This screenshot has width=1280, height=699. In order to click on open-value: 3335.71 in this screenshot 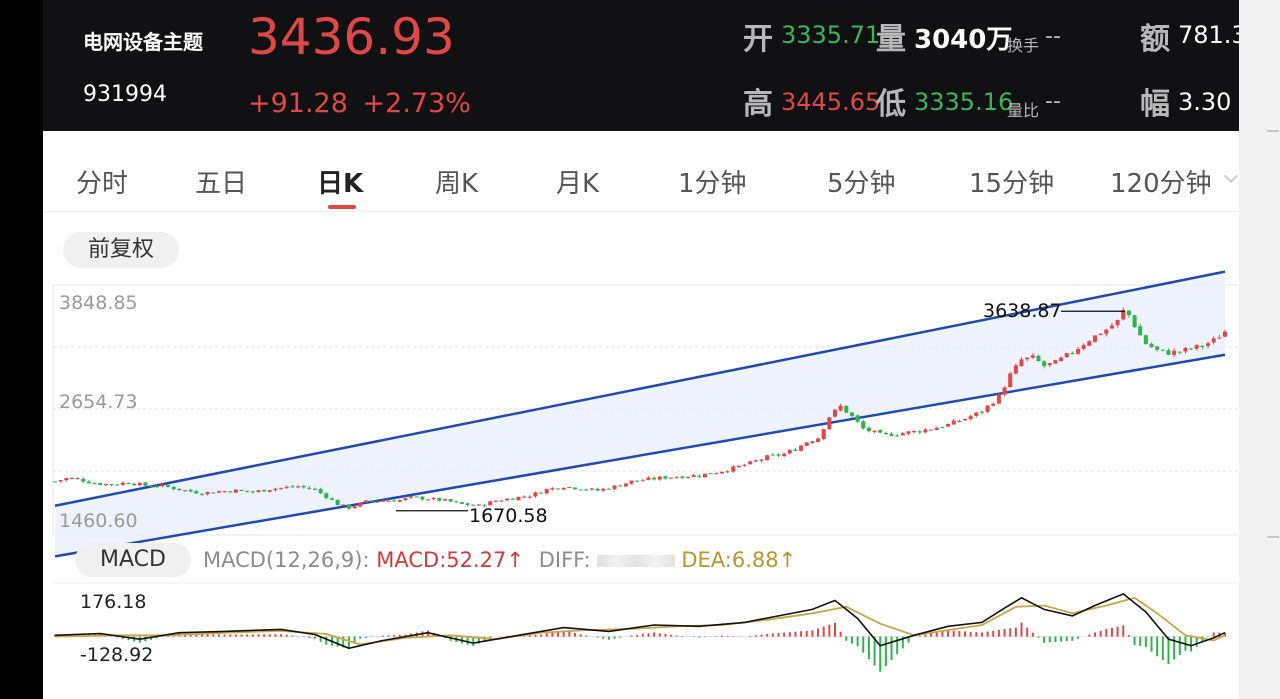, I will do `click(831, 35)`.